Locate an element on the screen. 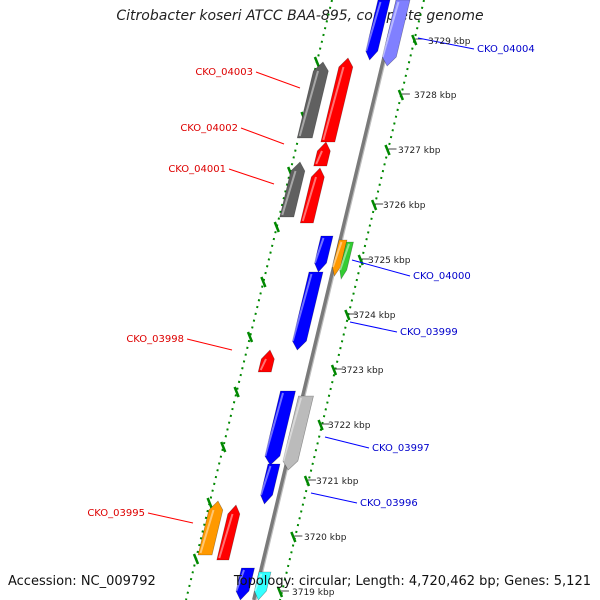  gene-label-cko-04002: CKO_04002 is located at coordinates (209, 128).